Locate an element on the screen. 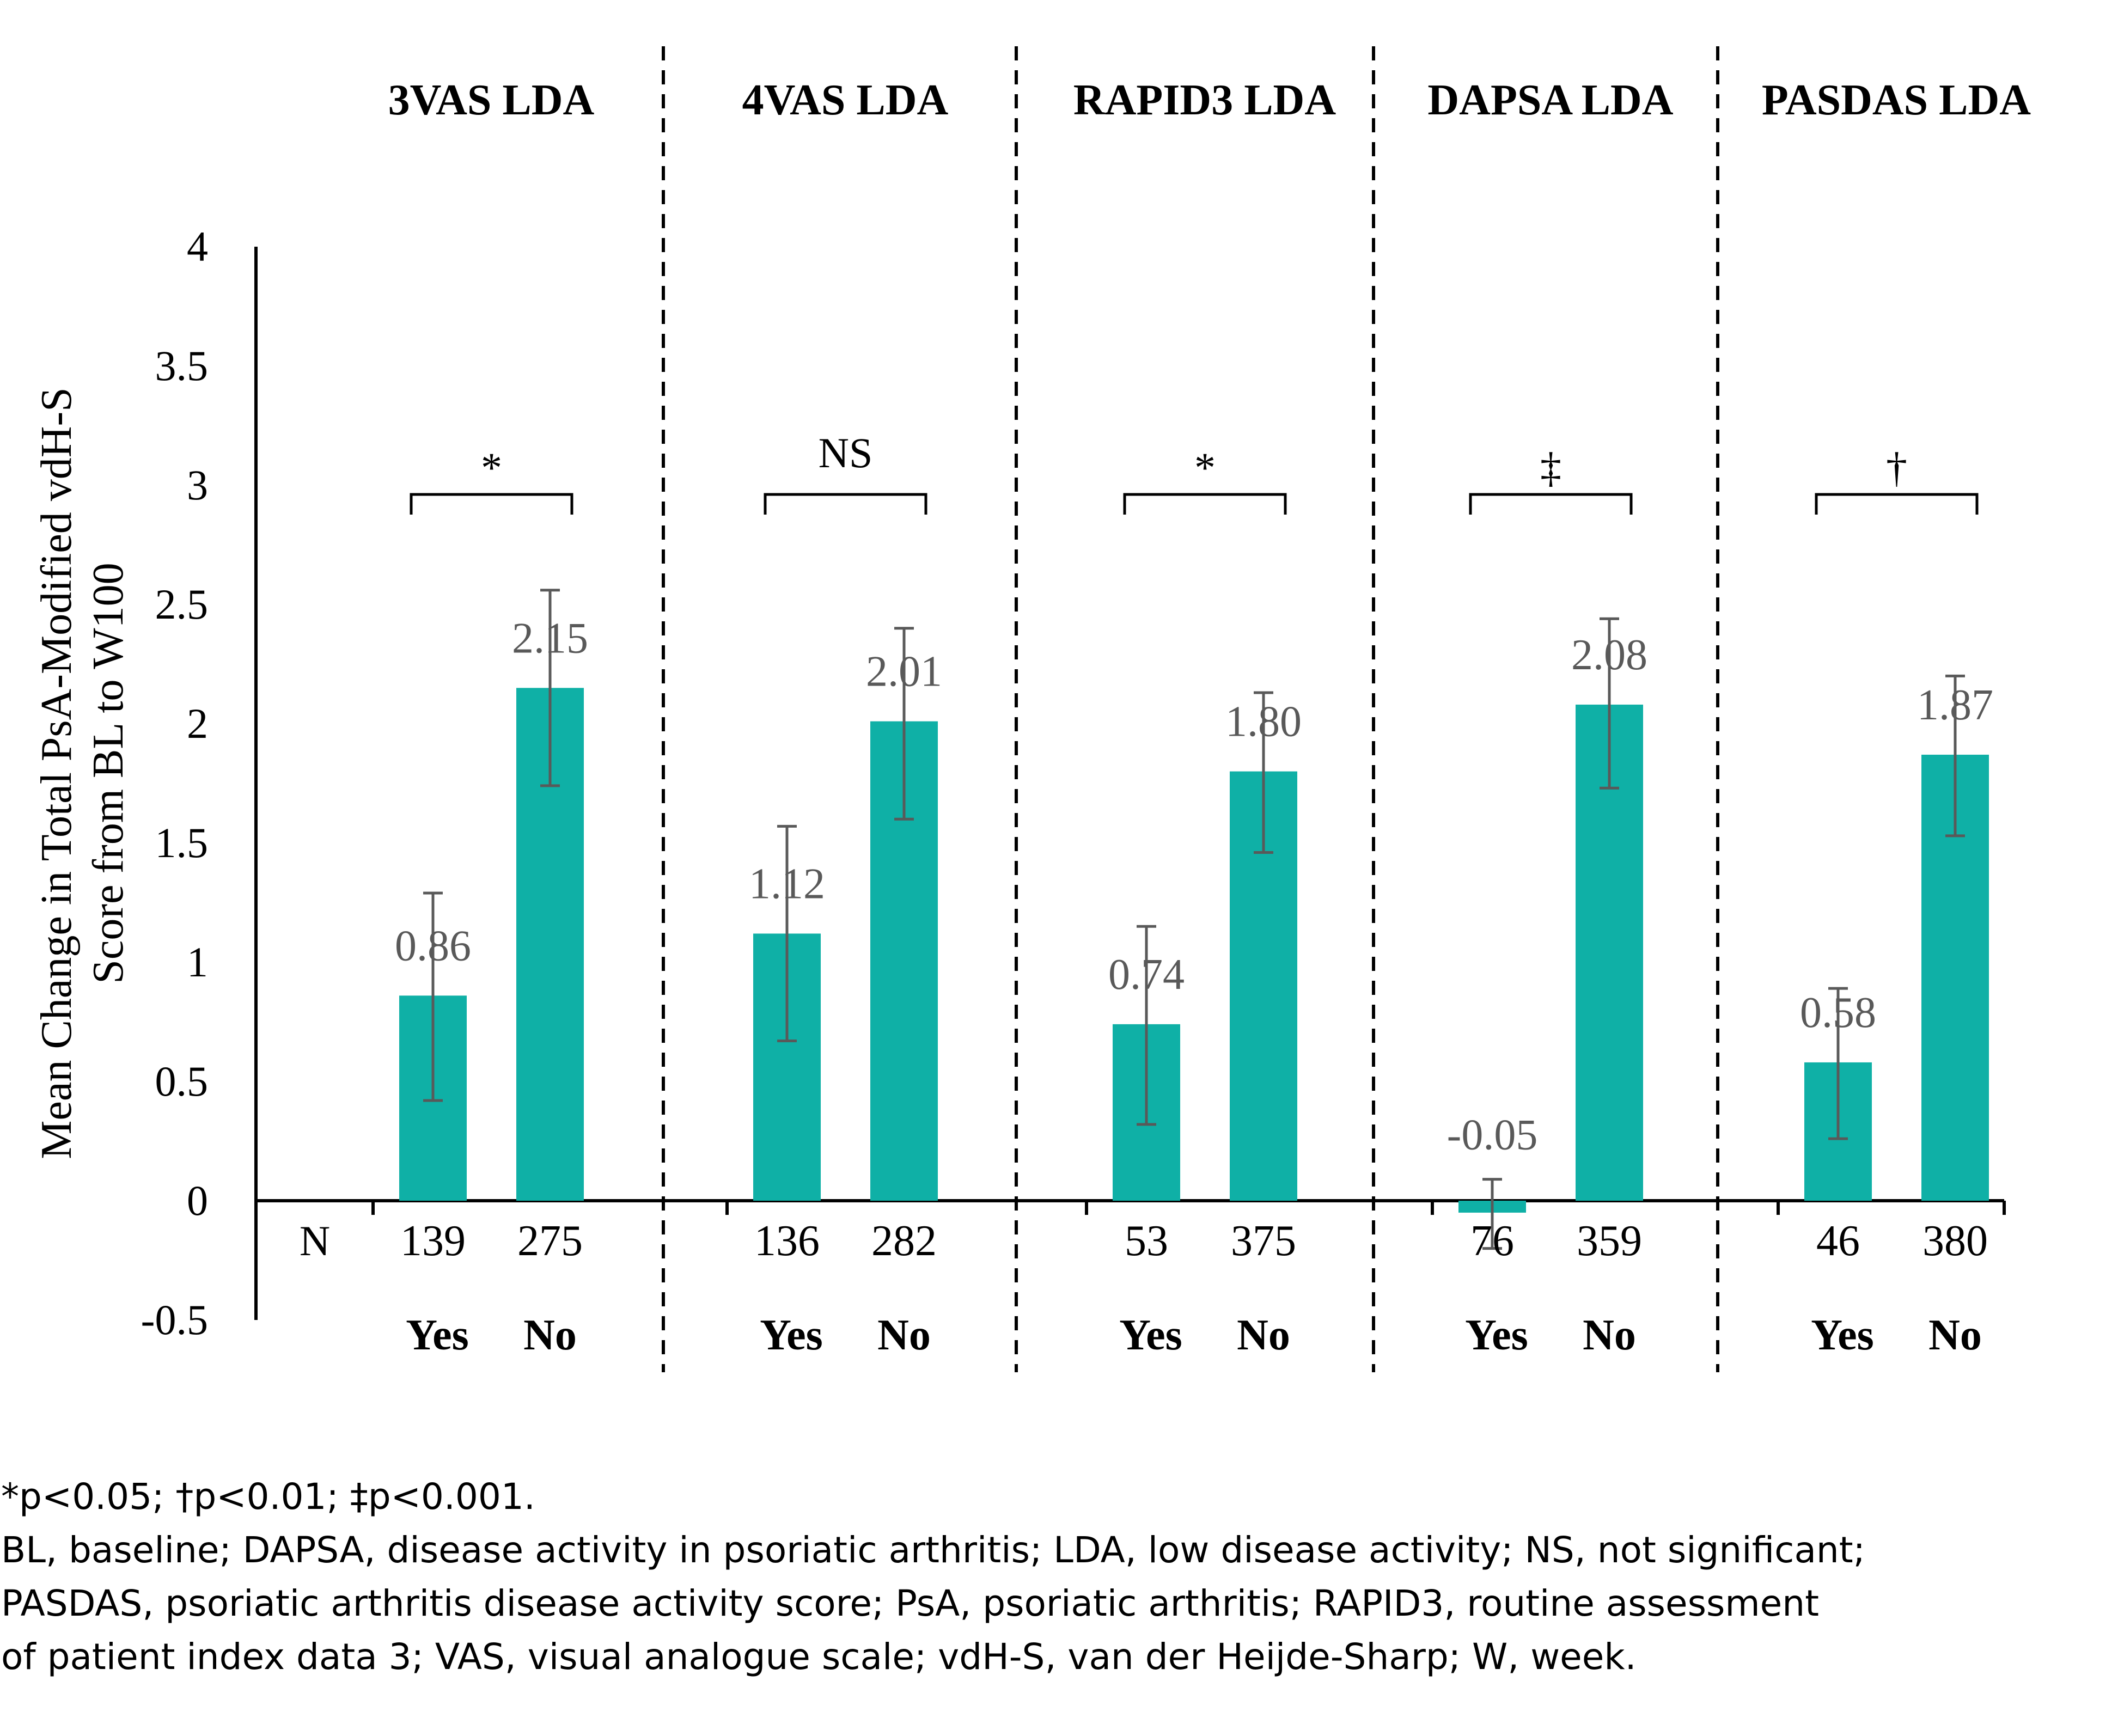 This screenshot has width=2124, height=1736. group-title-4: DAPSA LDA is located at coordinates (1550, 100).